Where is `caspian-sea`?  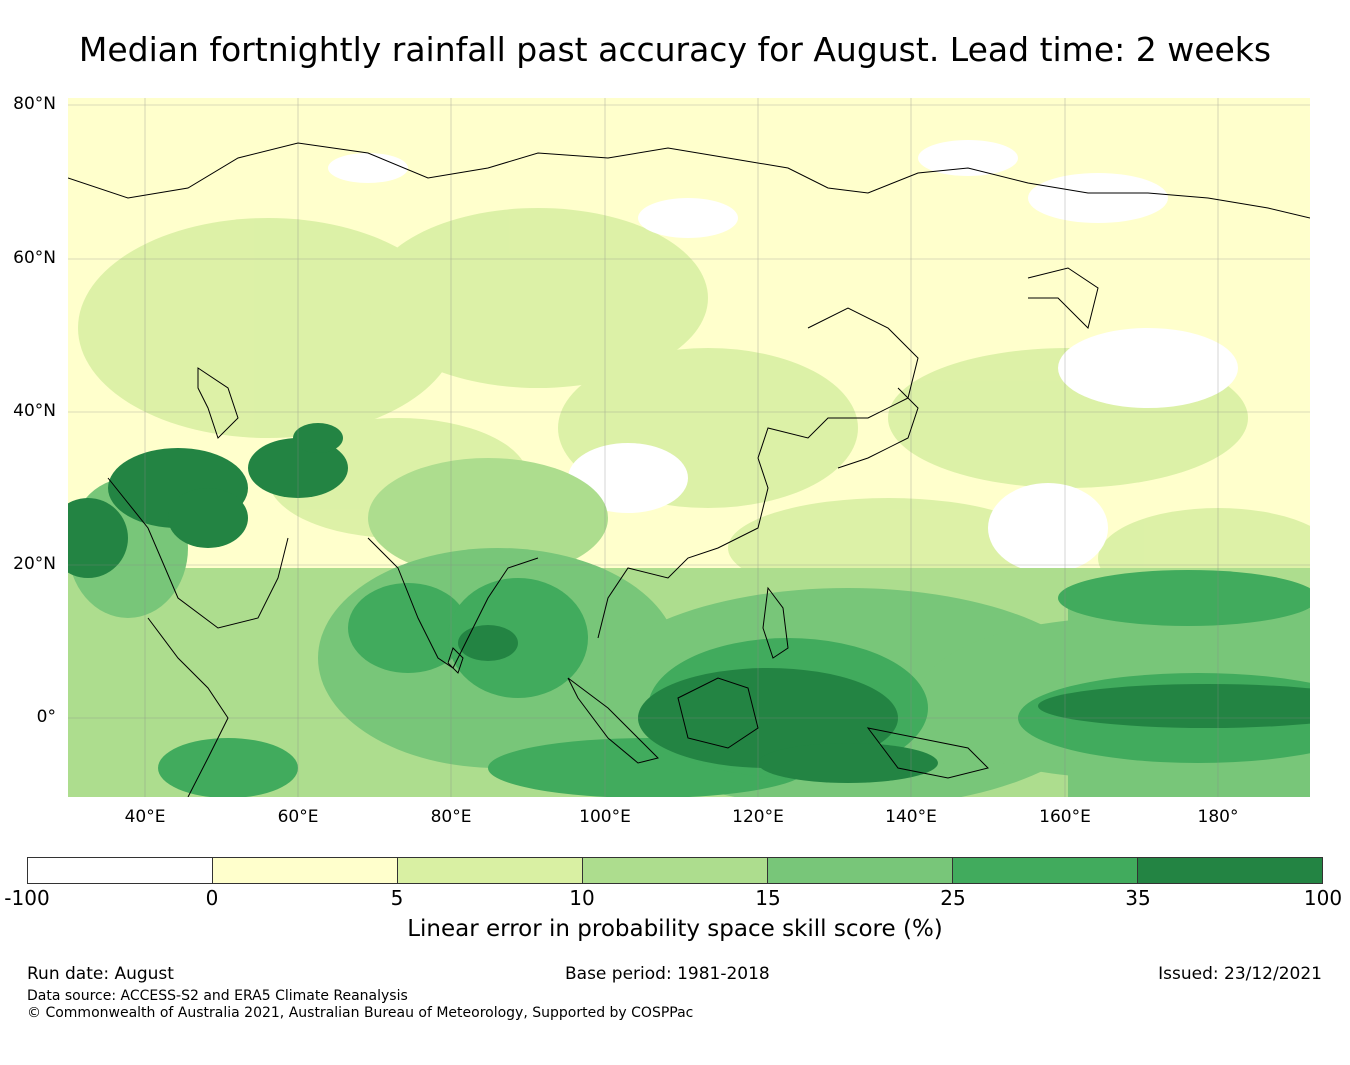 caspian-sea is located at coordinates (218, 403).